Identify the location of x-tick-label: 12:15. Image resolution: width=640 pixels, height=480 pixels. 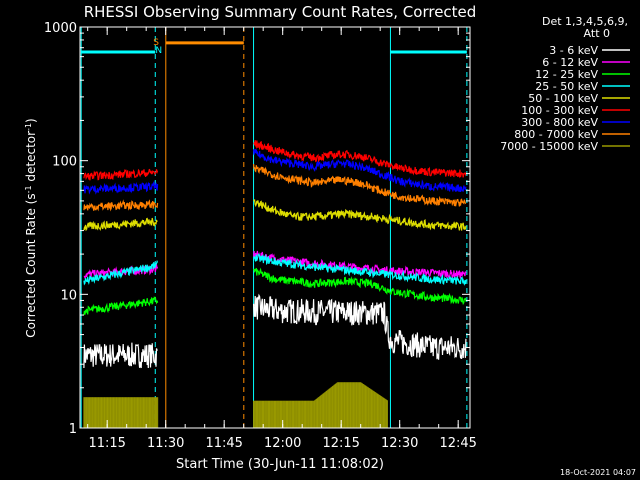
(340, 443).